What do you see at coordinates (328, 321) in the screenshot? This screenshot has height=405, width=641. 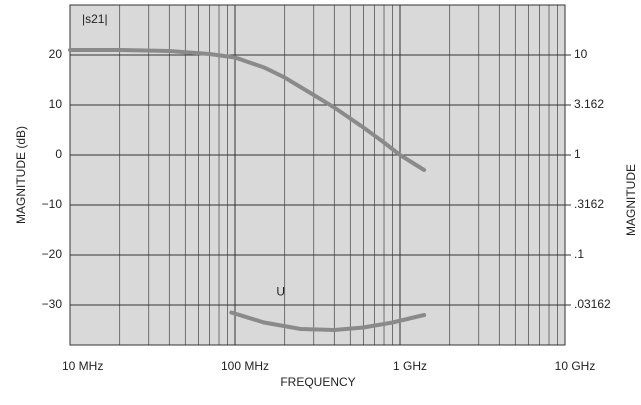 I see `series-line` at bounding box center [328, 321].